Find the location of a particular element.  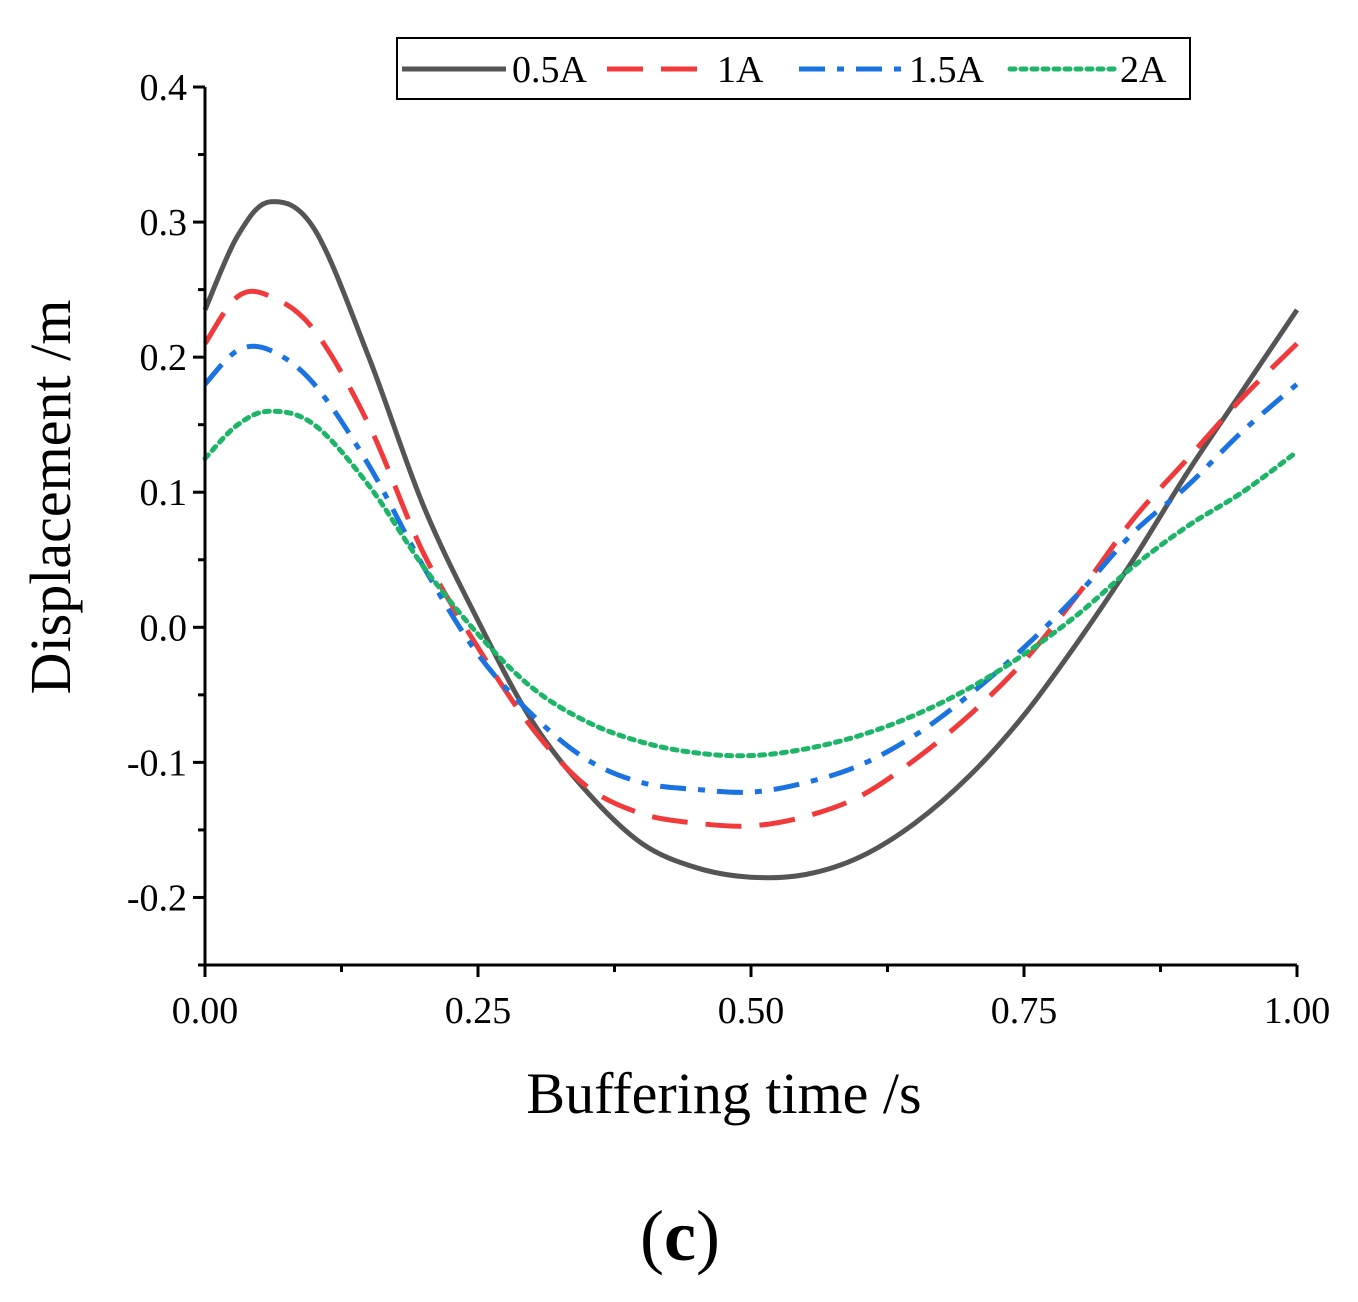

y-tick-label: 0.1 is located at coordinates (164, 493).